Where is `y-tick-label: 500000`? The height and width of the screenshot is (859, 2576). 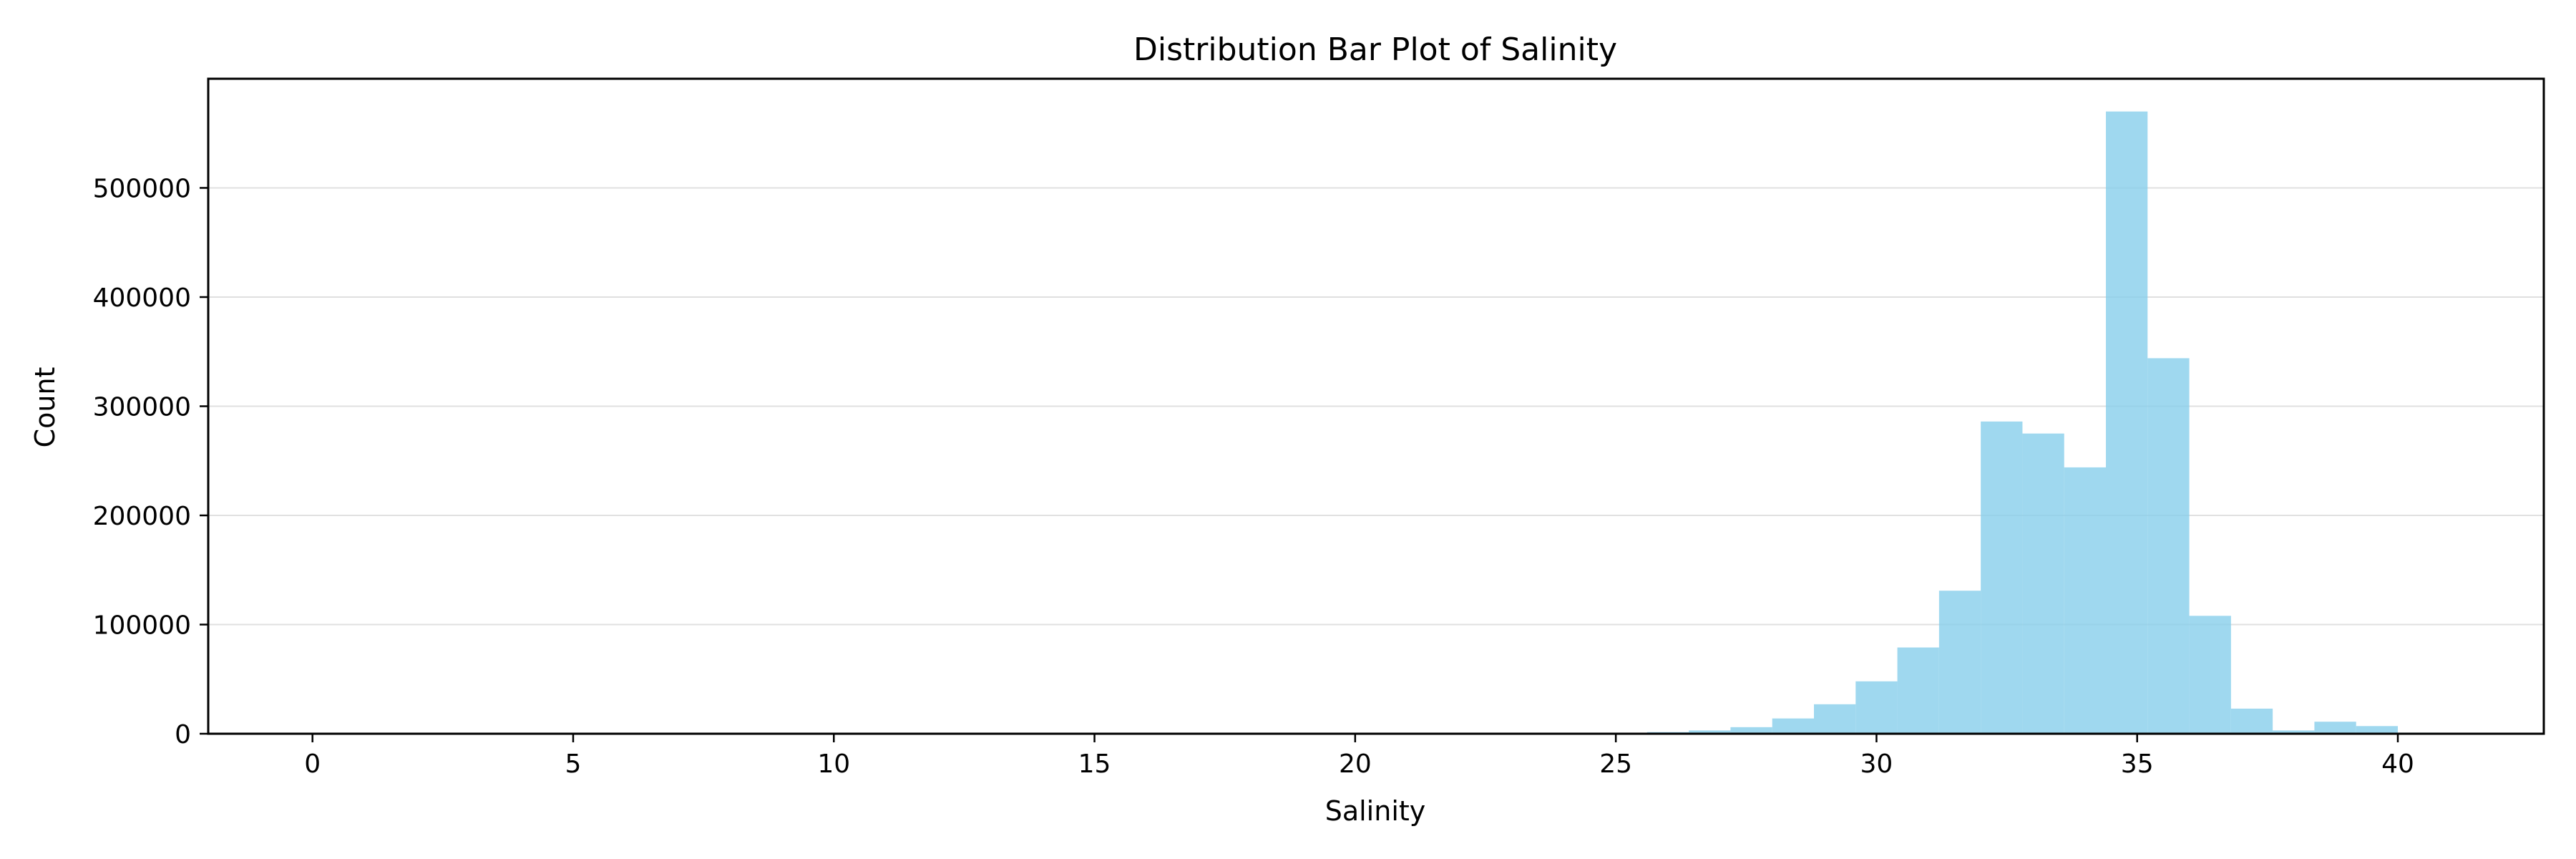
y-tick-label: 500000 is located at coordinates (142, 189).